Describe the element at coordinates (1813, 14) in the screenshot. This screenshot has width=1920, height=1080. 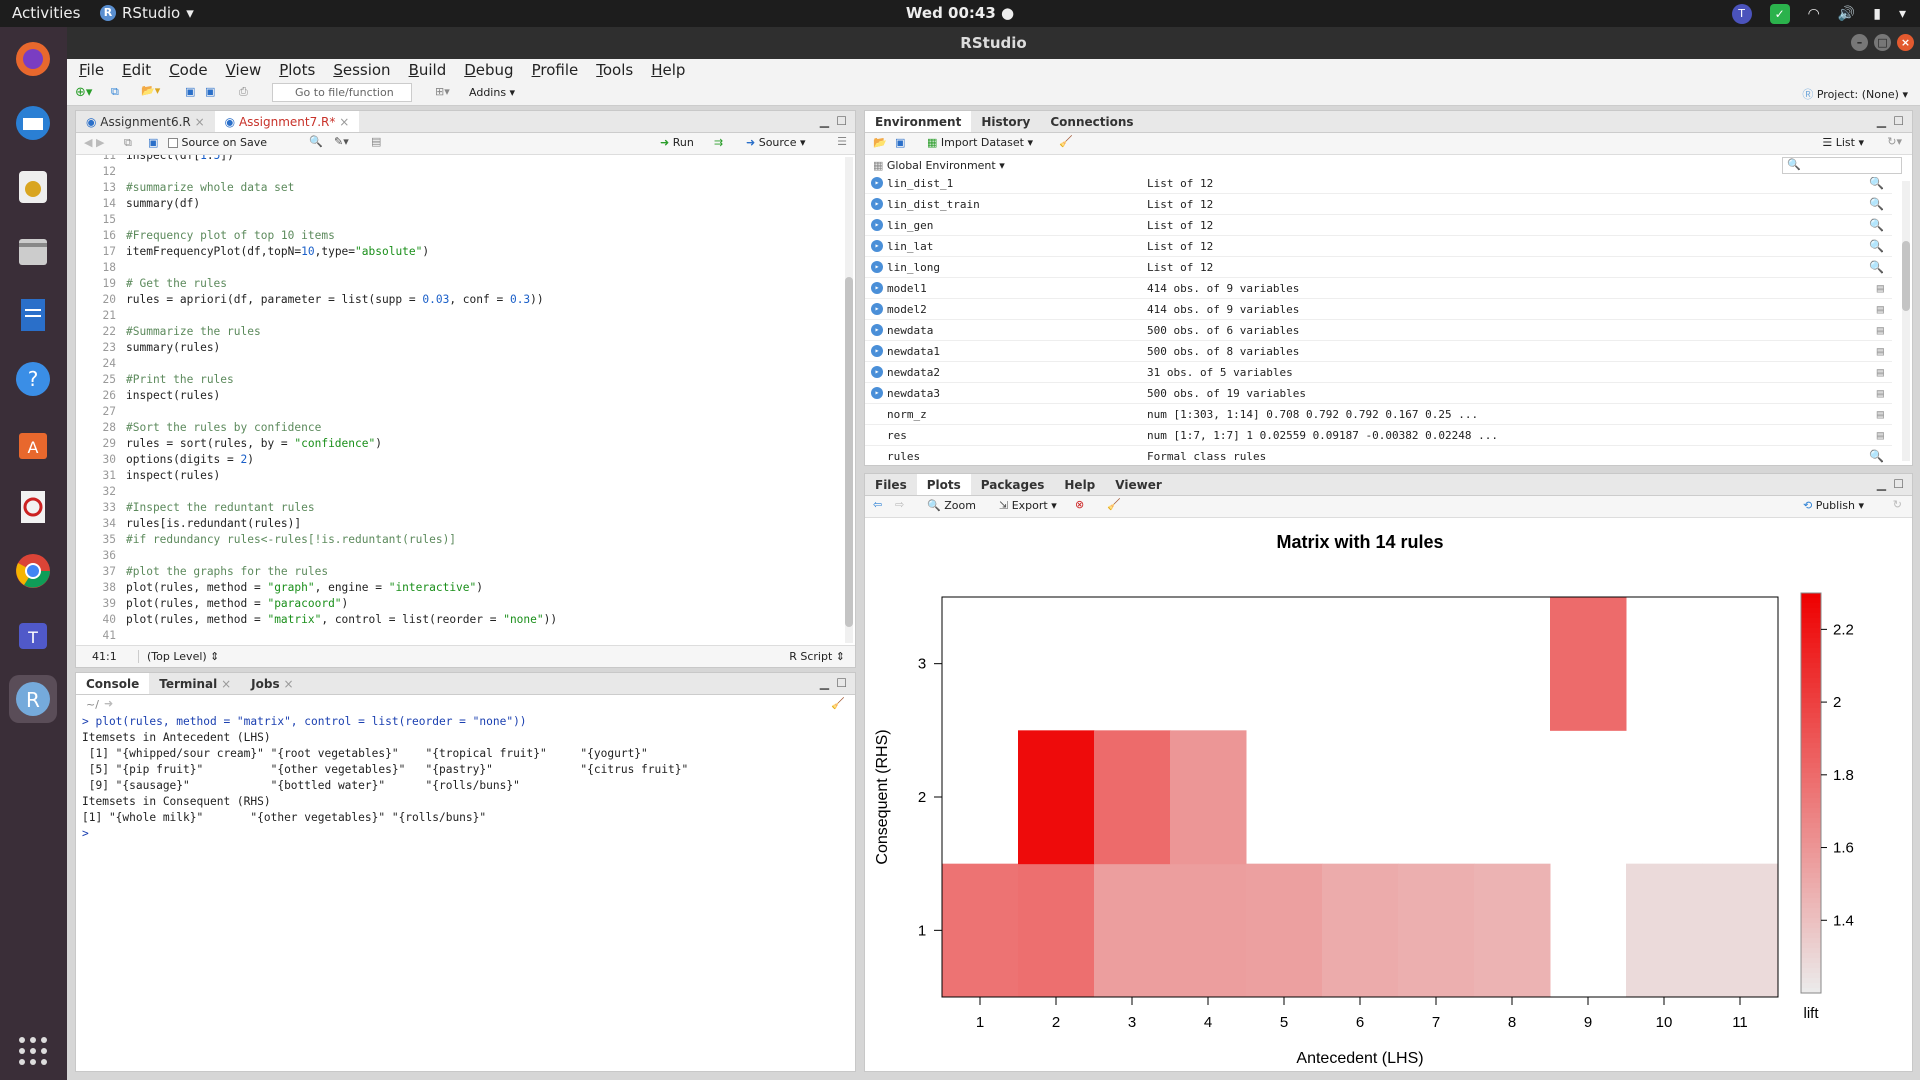
I see `wifi-icon: ◠` at that location.